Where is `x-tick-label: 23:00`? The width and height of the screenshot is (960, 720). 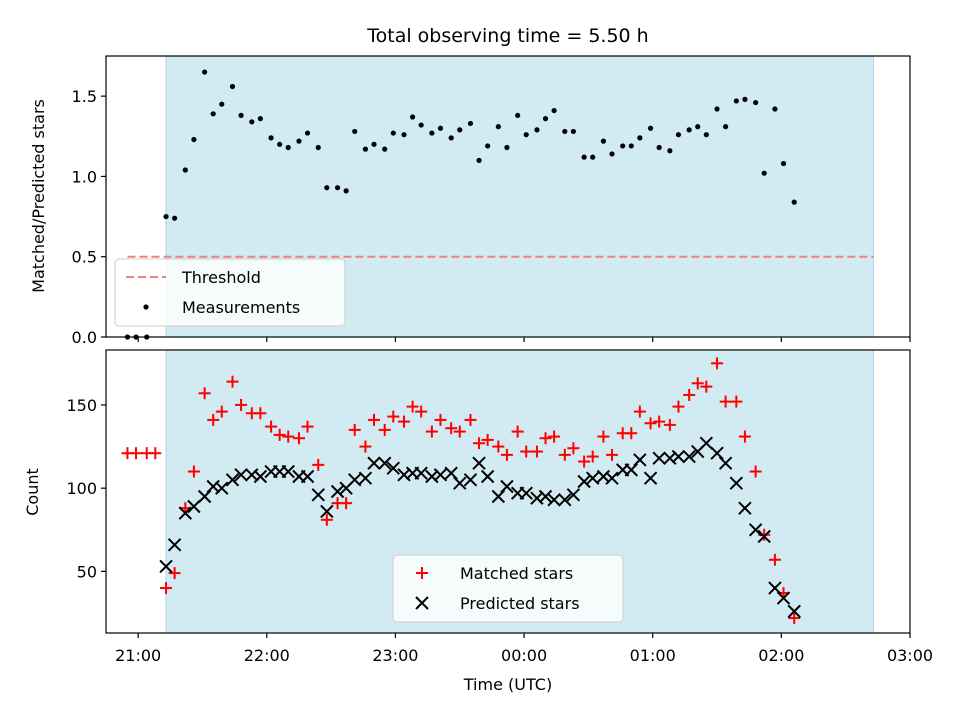
x-tick-label: 23:00 is located at coordinates (395, 655).